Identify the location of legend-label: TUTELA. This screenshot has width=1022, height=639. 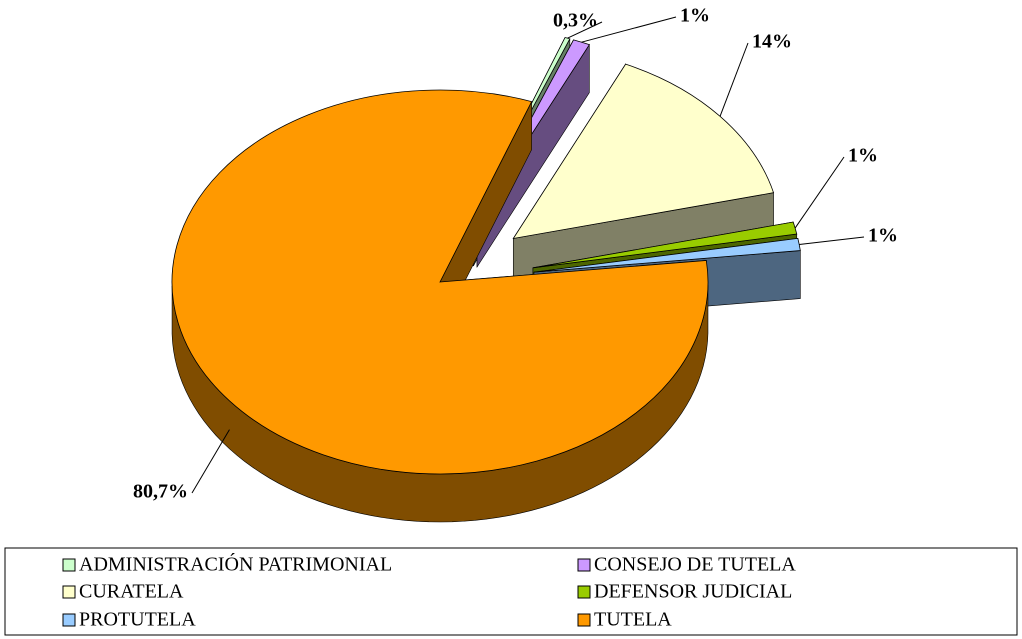
(633, 620).